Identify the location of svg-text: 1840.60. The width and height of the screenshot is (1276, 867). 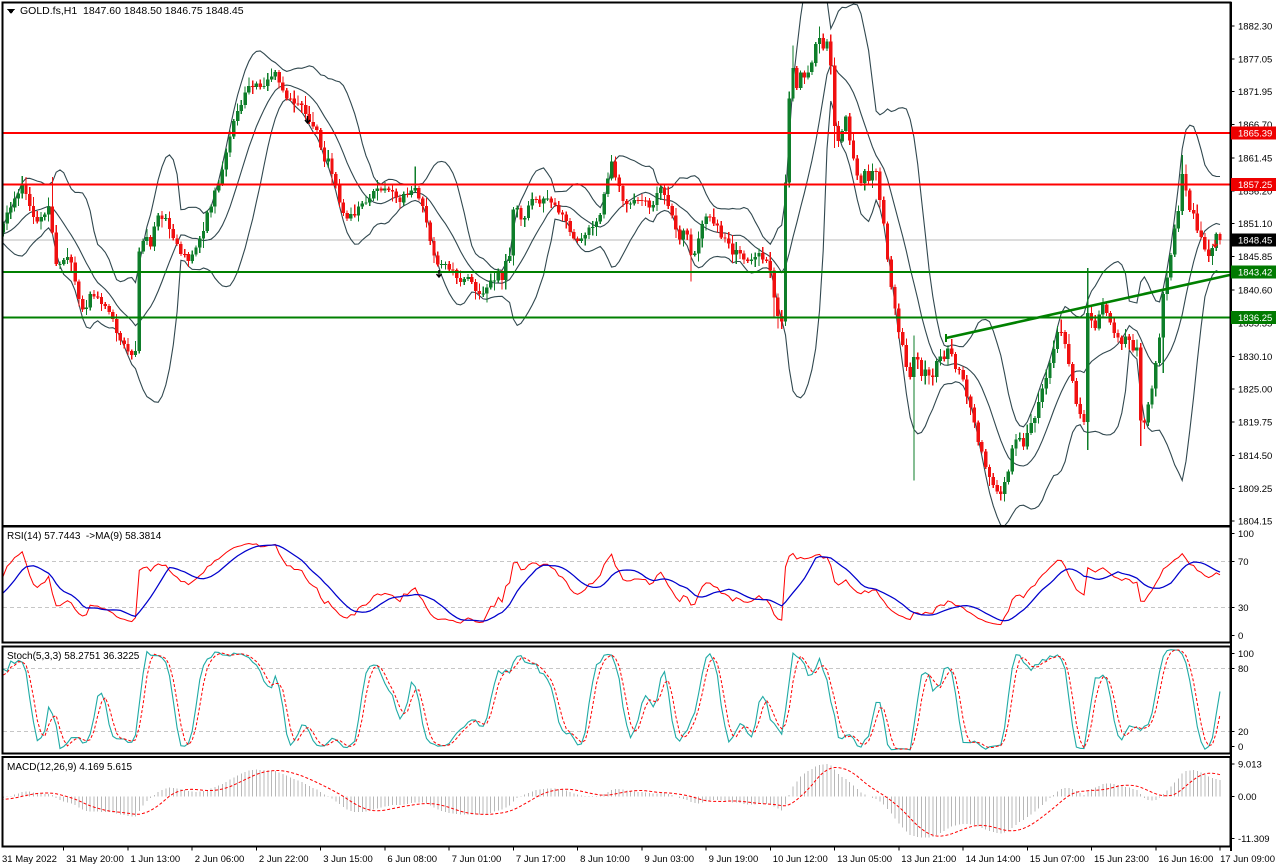
(1255, 291).